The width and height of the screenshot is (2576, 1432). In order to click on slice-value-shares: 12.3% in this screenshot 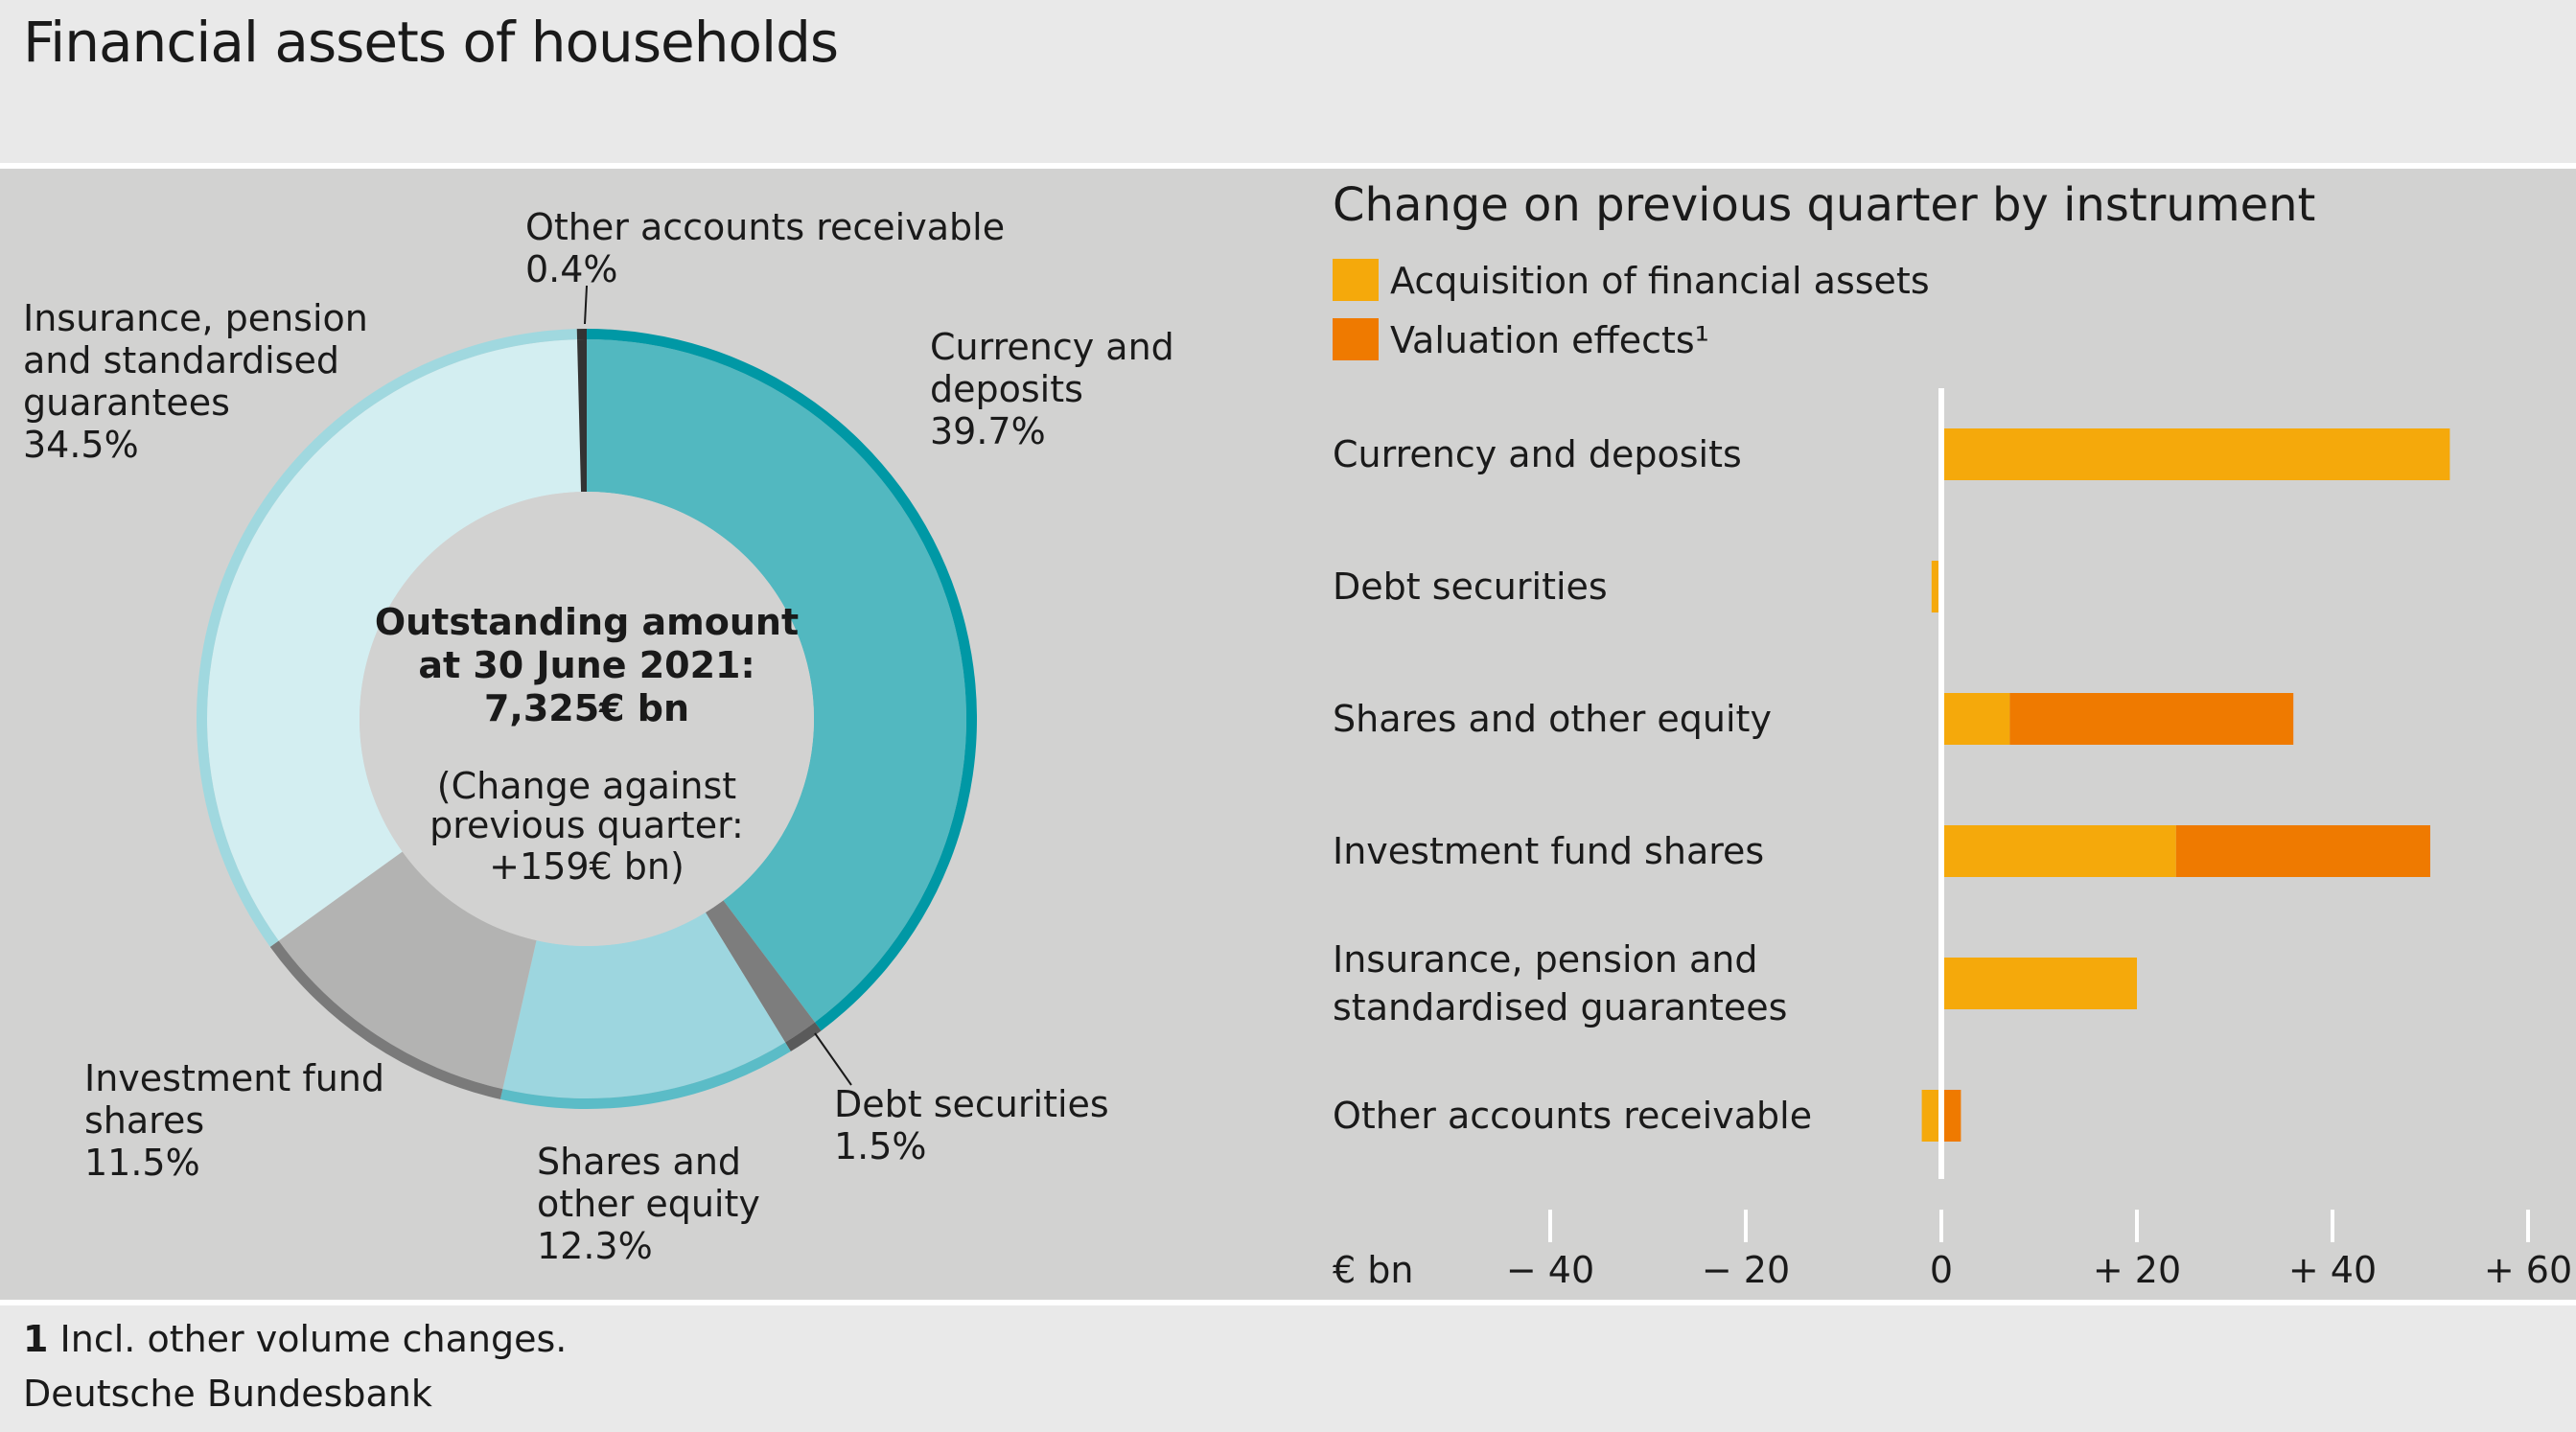, I will do `click(595, 1246)`.